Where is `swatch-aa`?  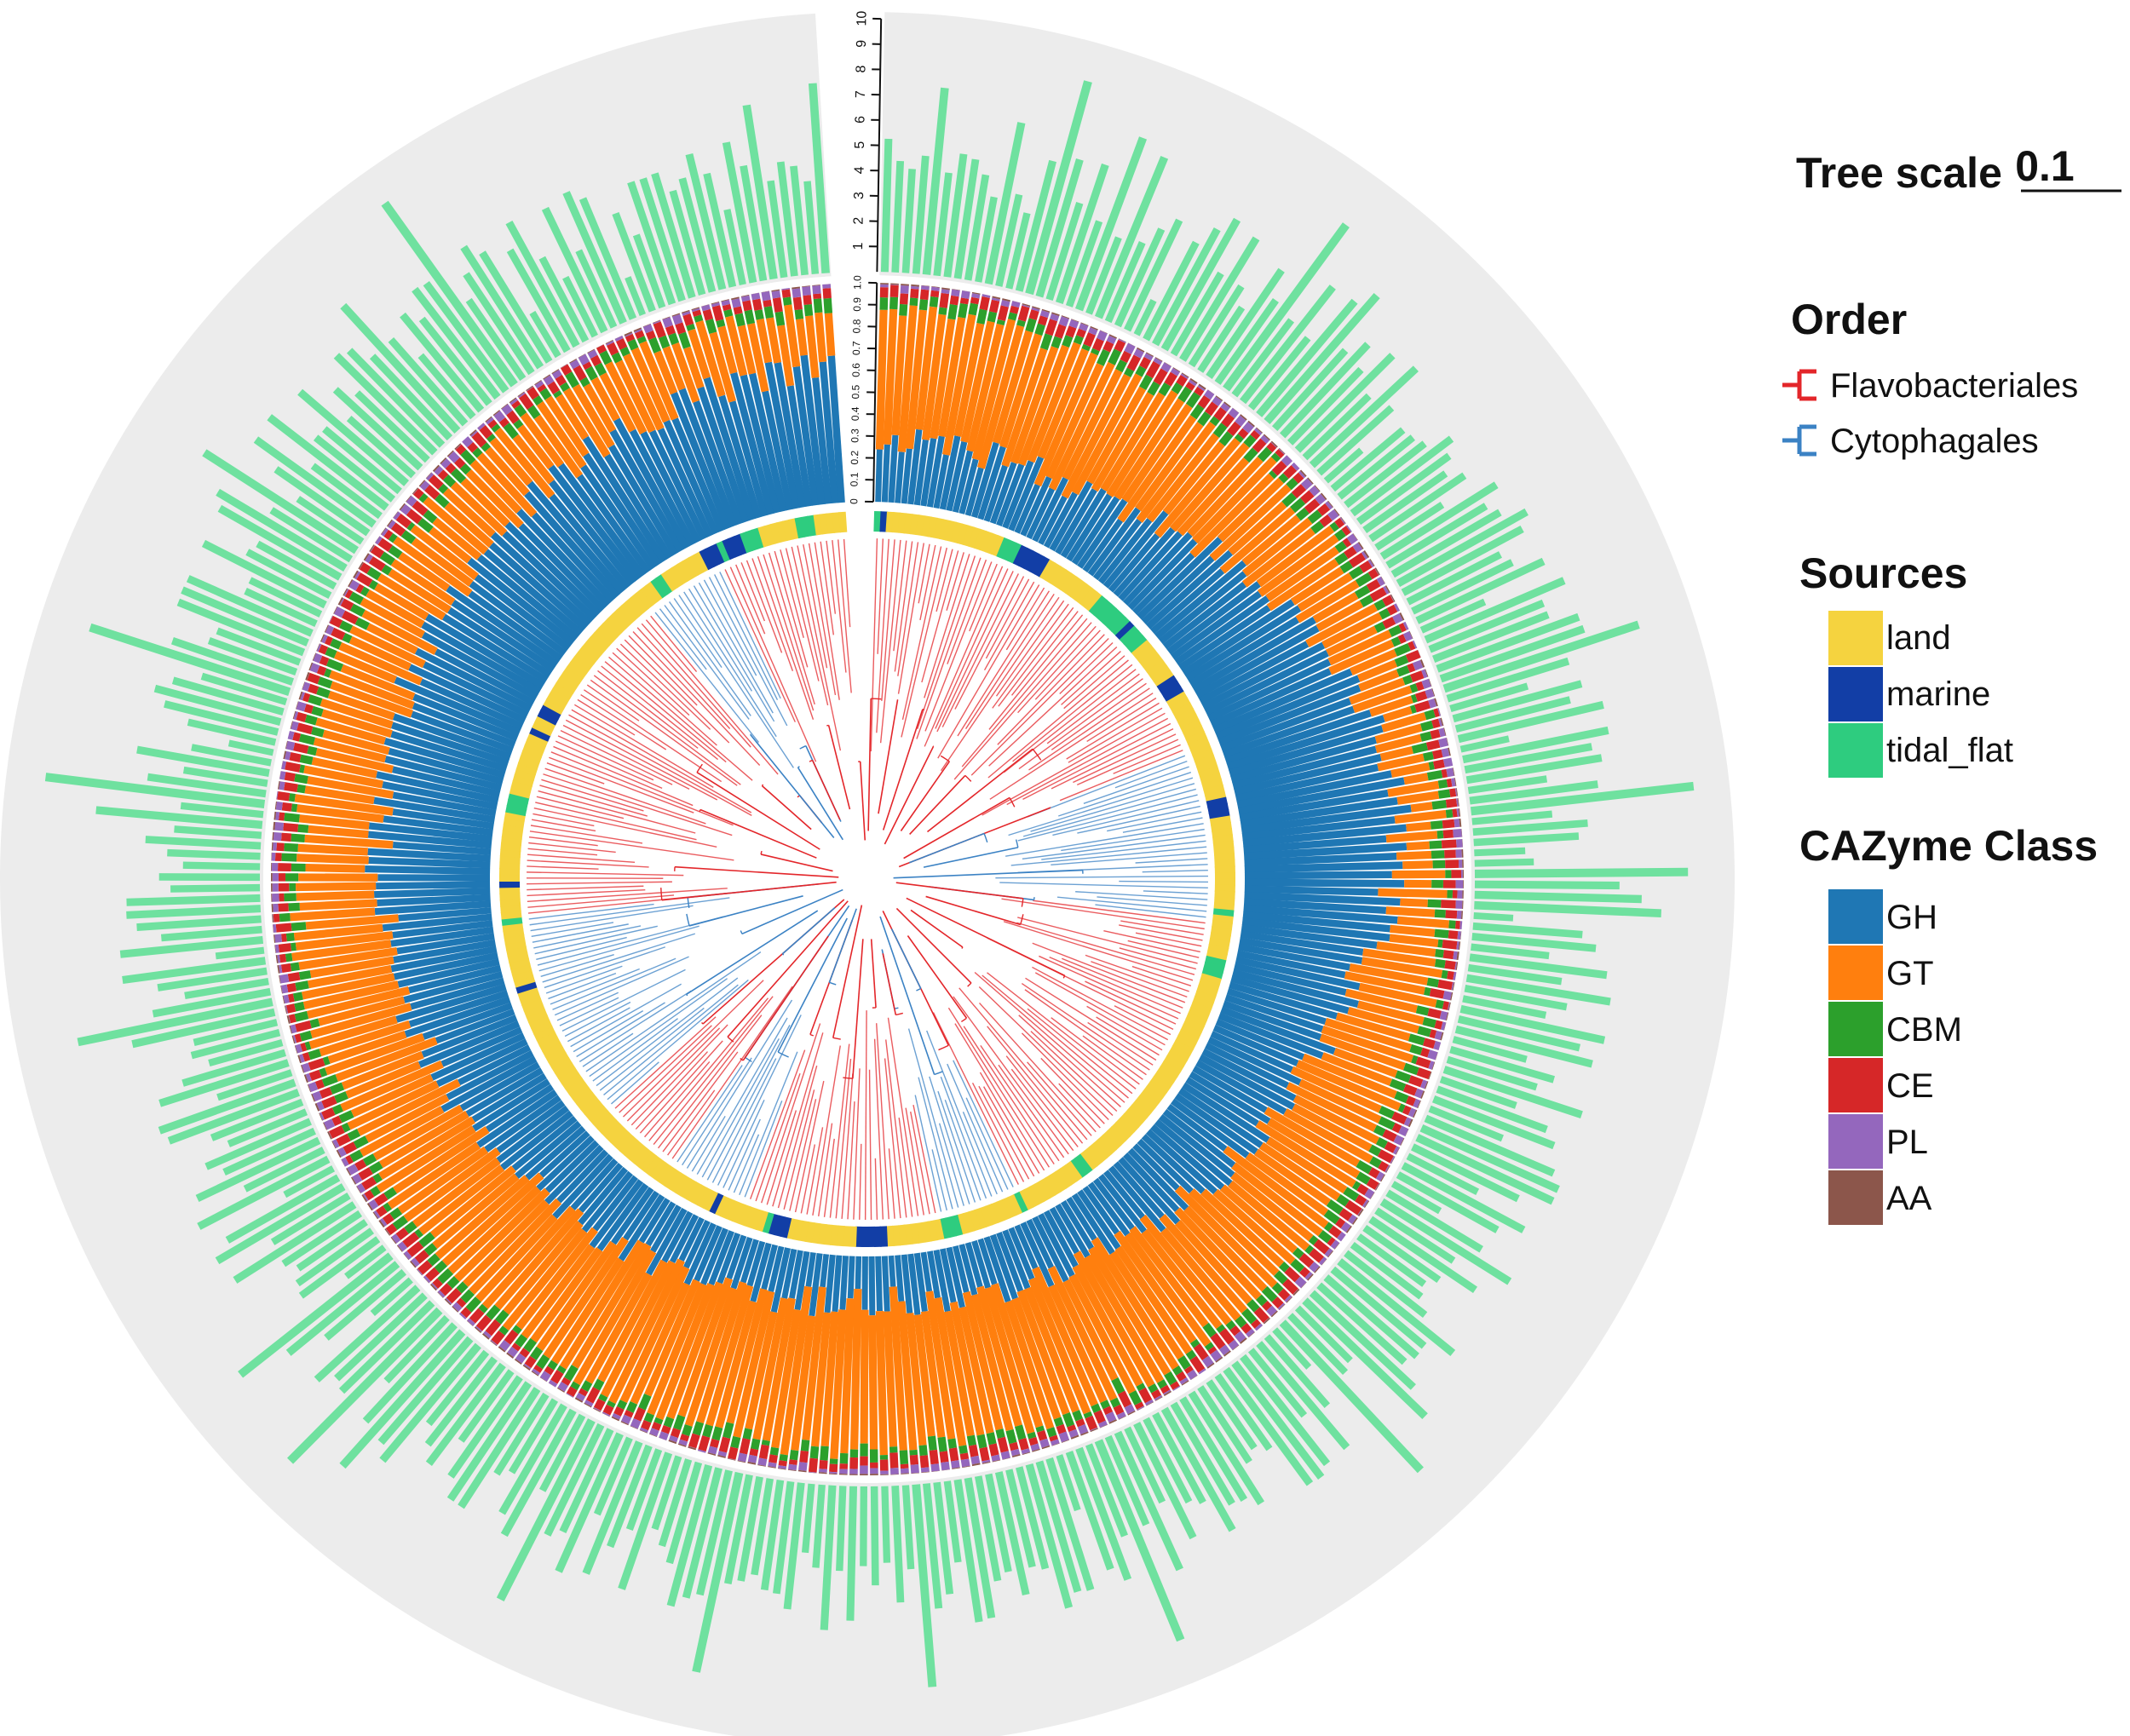
swatch-aa is located at coordinates (1856, 1197).